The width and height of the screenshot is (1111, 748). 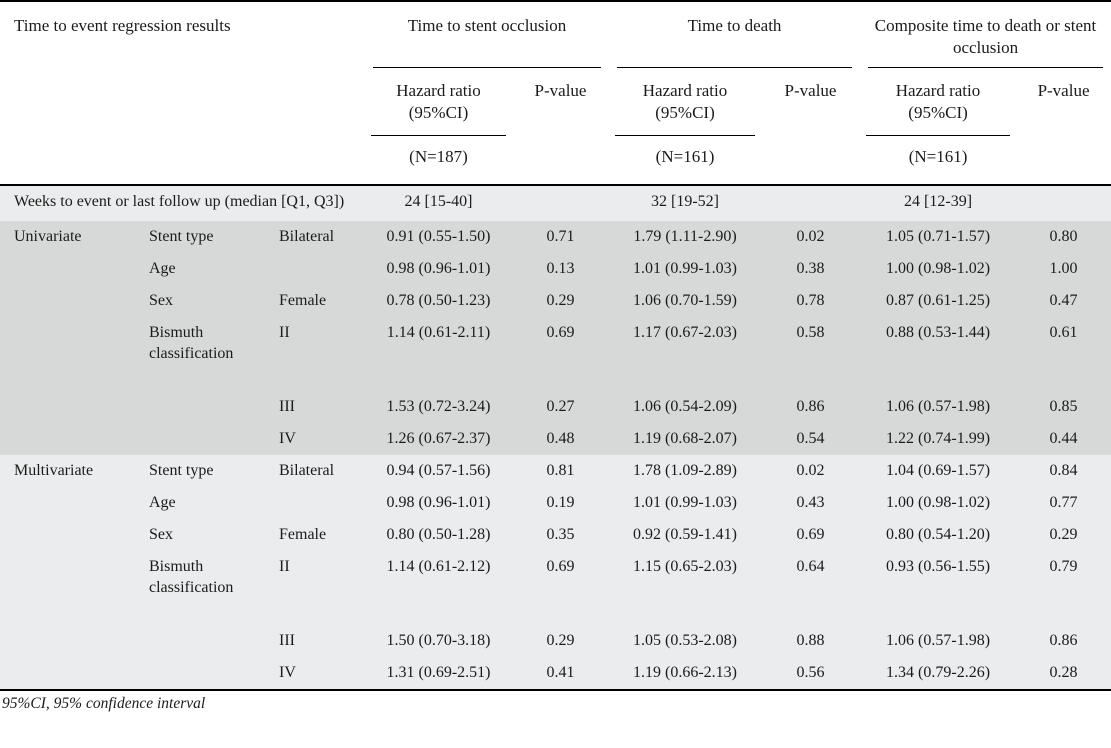 What do you see at coordinates (1063, 588) in the screenshot?
I see `table-cell: 0.79` at bounding box center [1063, 588].